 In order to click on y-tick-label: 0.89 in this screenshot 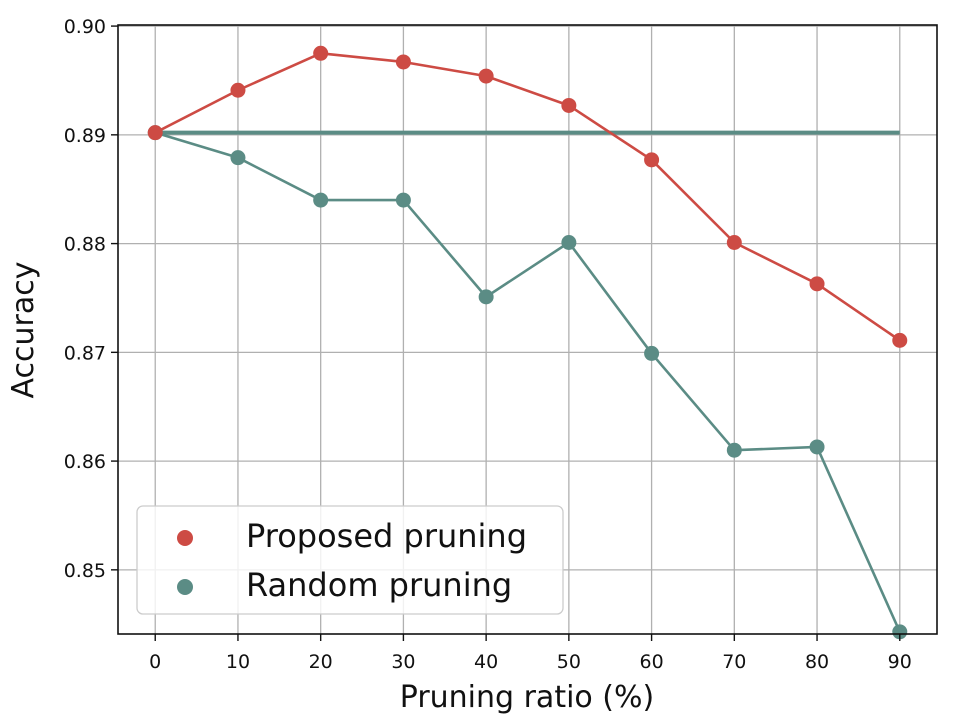, I will do `click(85, 136)`.